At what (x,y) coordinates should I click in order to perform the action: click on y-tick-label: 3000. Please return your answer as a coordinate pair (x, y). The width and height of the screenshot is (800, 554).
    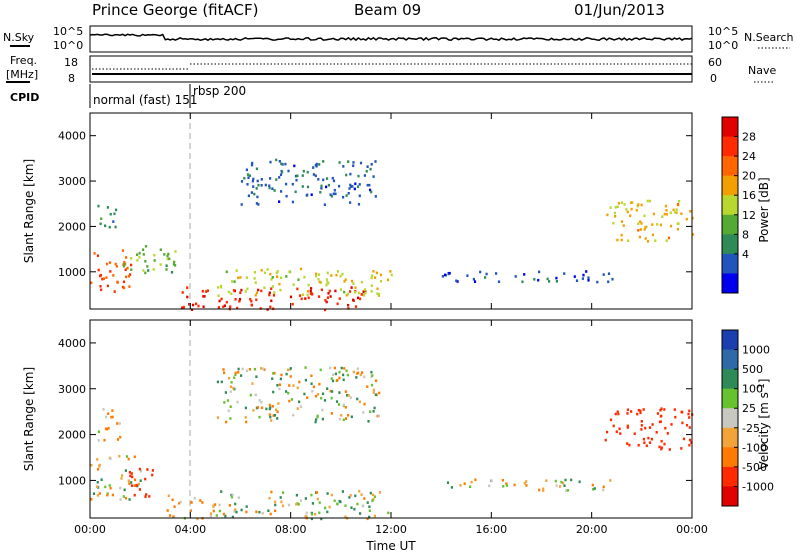
    Looking at the image, I should click on (72, 389).